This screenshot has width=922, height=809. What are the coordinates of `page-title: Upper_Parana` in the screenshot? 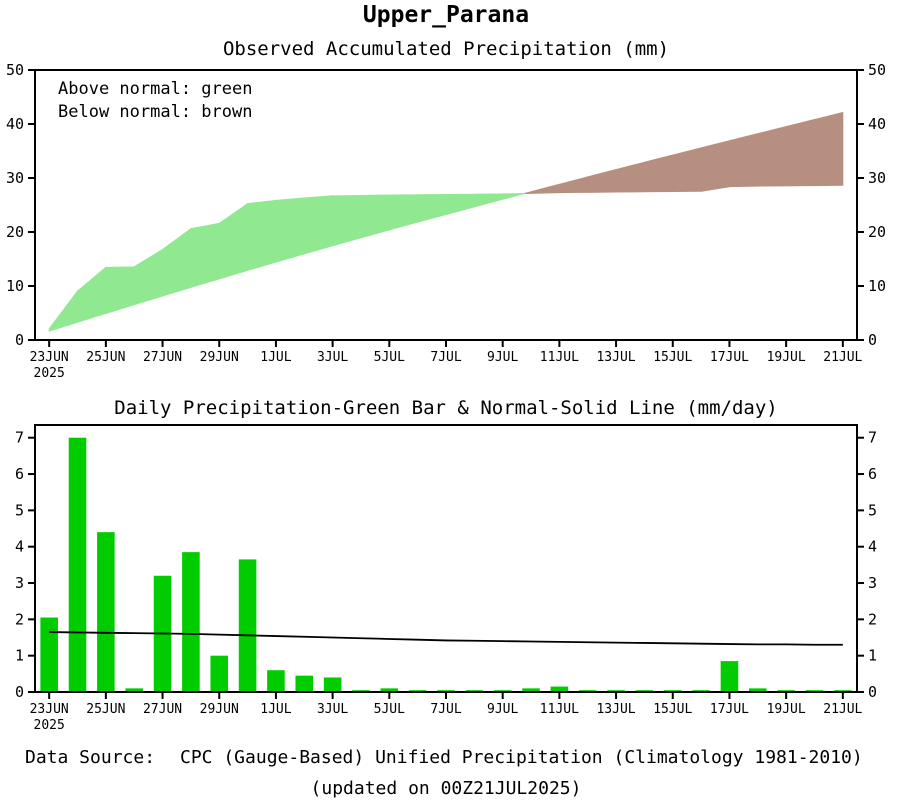 It's located at (446, 15).